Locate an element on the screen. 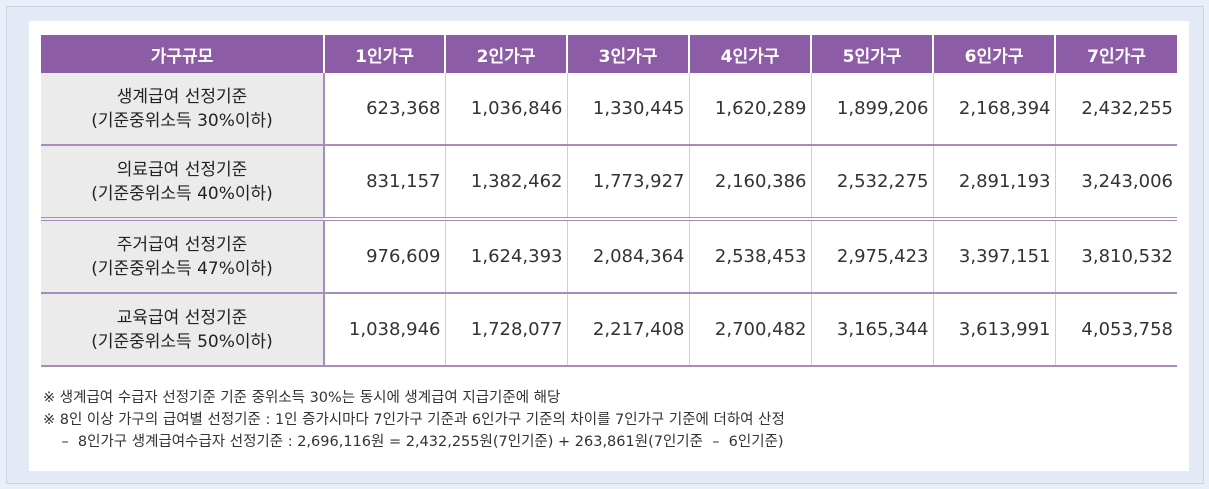 This screenshot has width=1209, height=489. table-cell: 831,157 is located at coordinates (385, 182).